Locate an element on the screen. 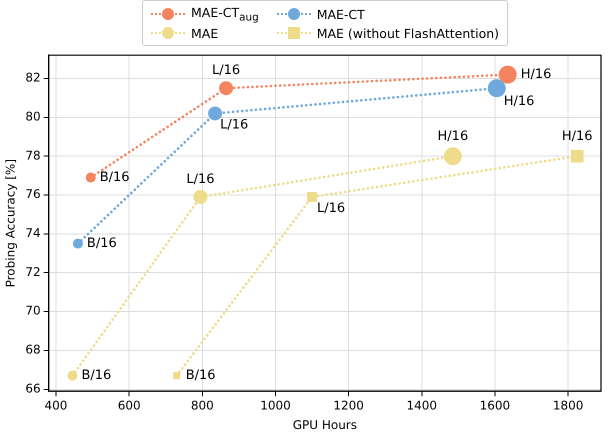  x-tick-label: 1600 is located at coordinates (495, 405).